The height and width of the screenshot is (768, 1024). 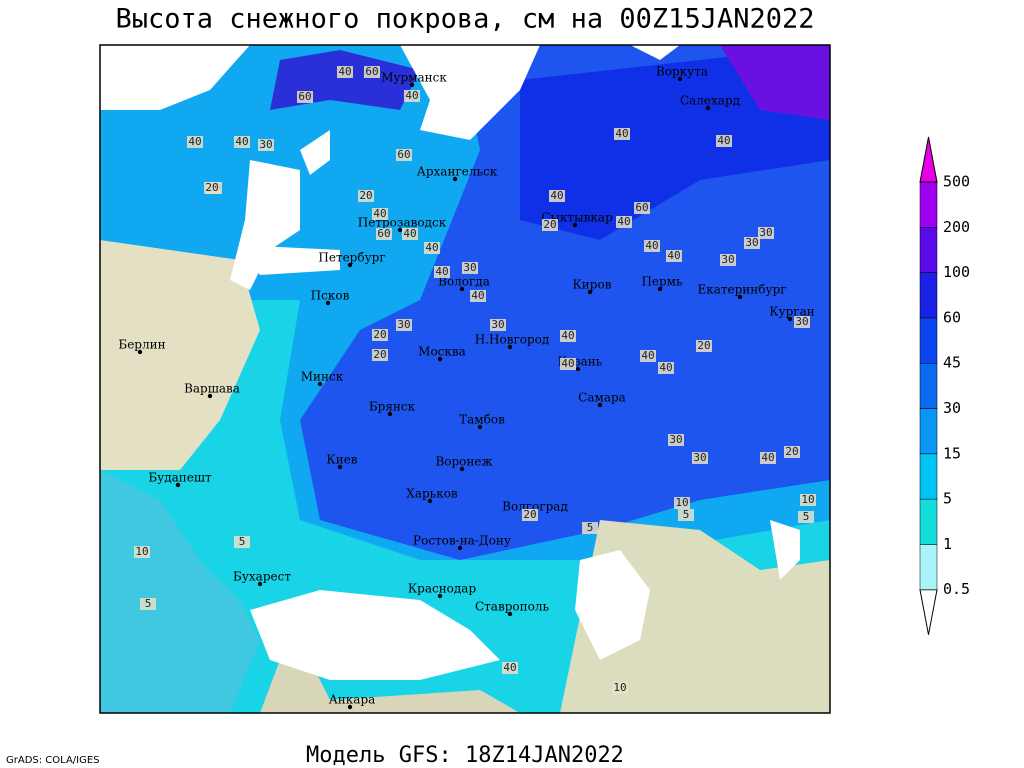 What do you see at coordinates (619, 687) in the screenshot?
I see `contour-label: 10` at bounding box center [619, 687].